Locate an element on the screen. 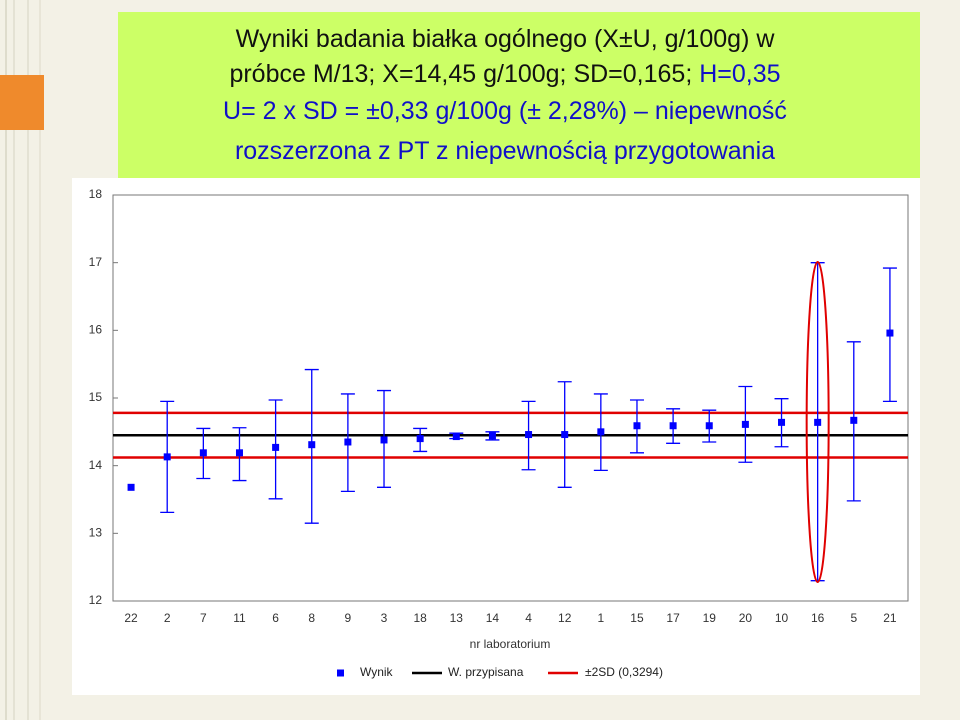  x-tick-label: 19 is located at coordinates (710, 618).